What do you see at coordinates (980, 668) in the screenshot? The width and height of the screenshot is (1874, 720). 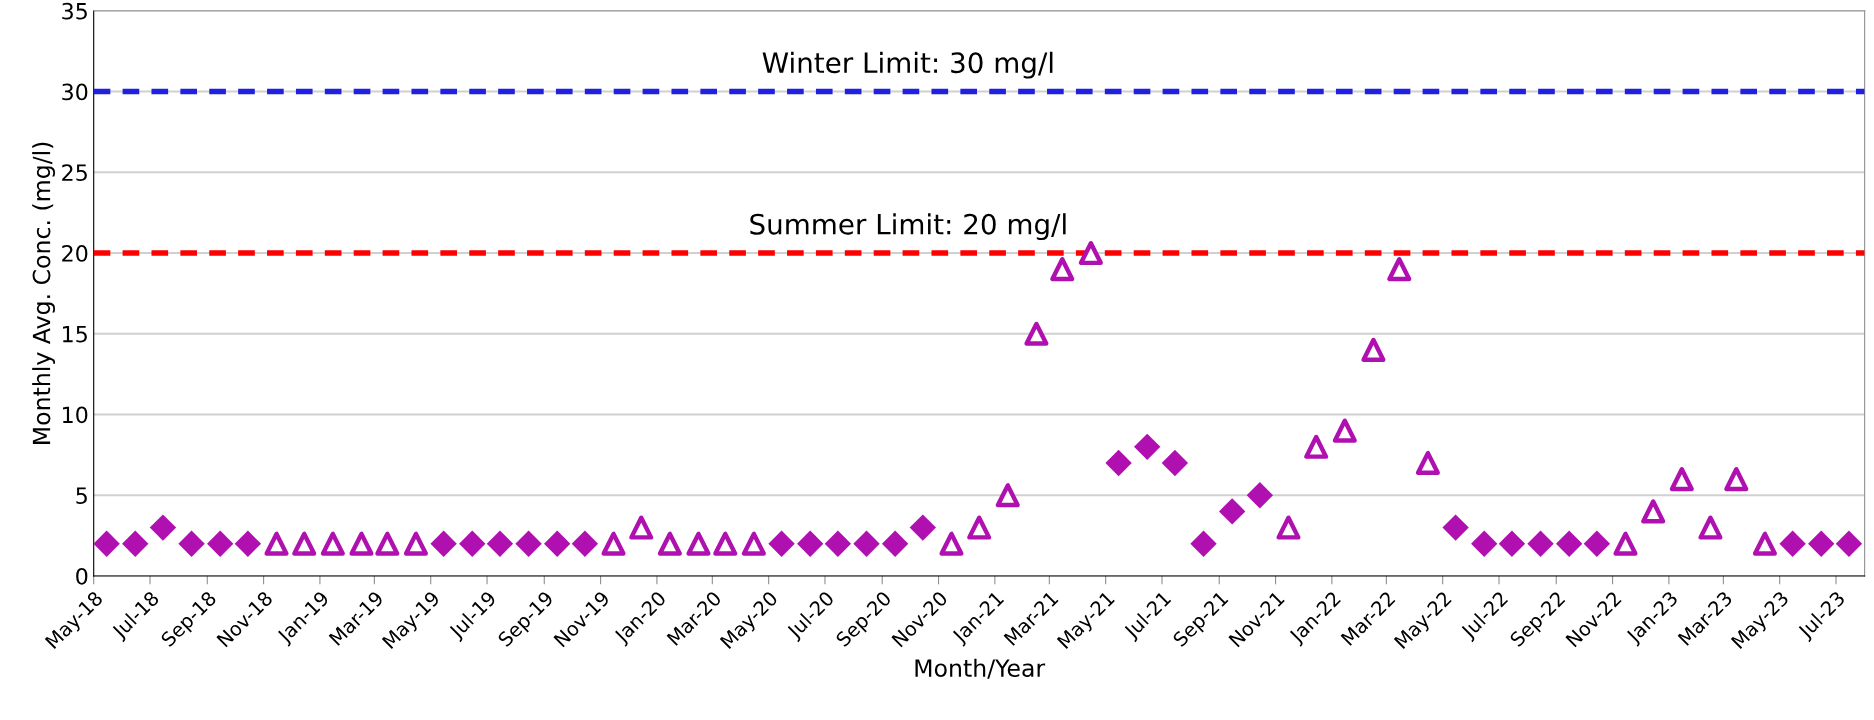 I see `x-axis-title: Month/Year` at bounding box center [980, 668].